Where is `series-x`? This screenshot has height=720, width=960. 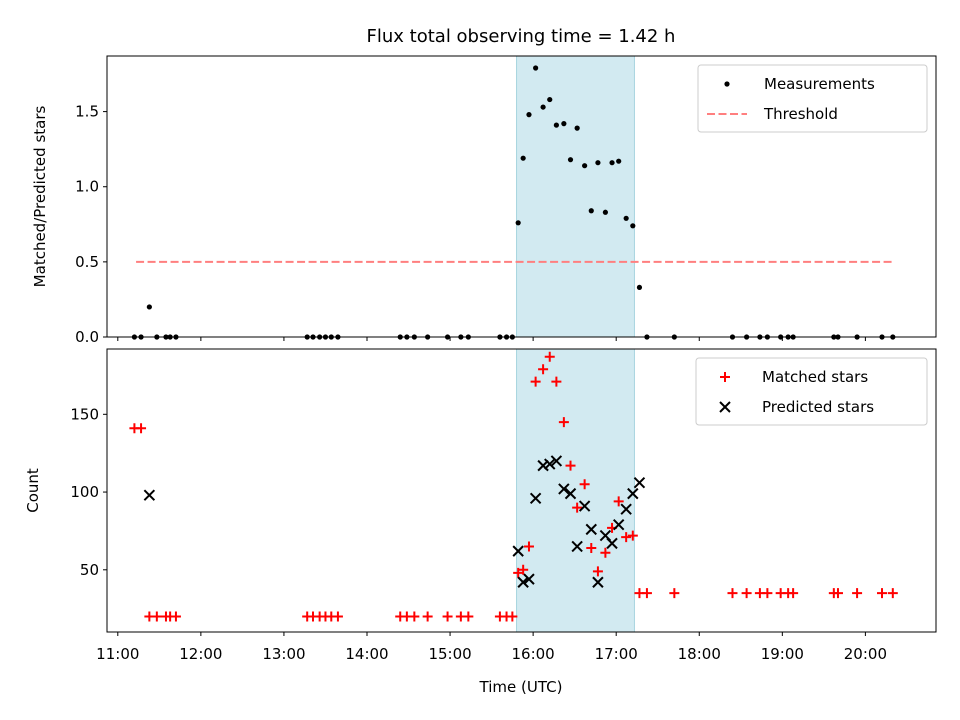
series-x is located at coordinates (394, 521).